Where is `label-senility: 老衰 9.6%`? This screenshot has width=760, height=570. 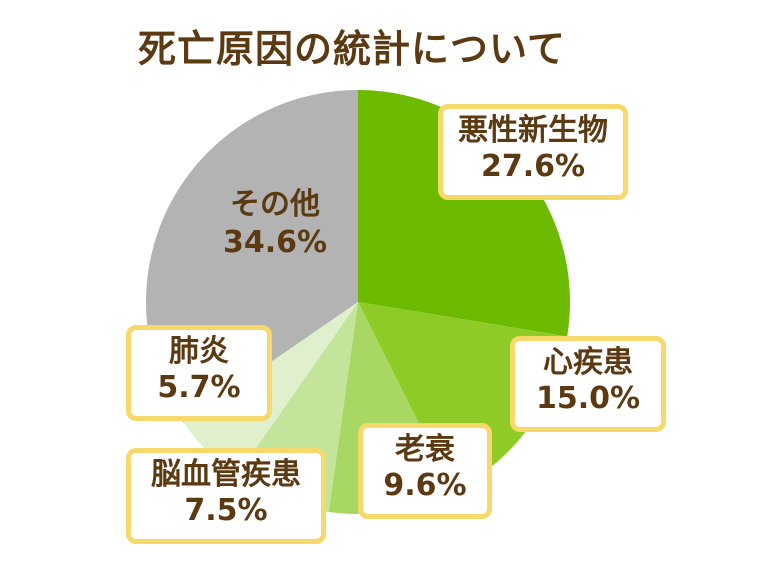 label-senility: 老衰 9.6% is located at coordinates (425, 471).